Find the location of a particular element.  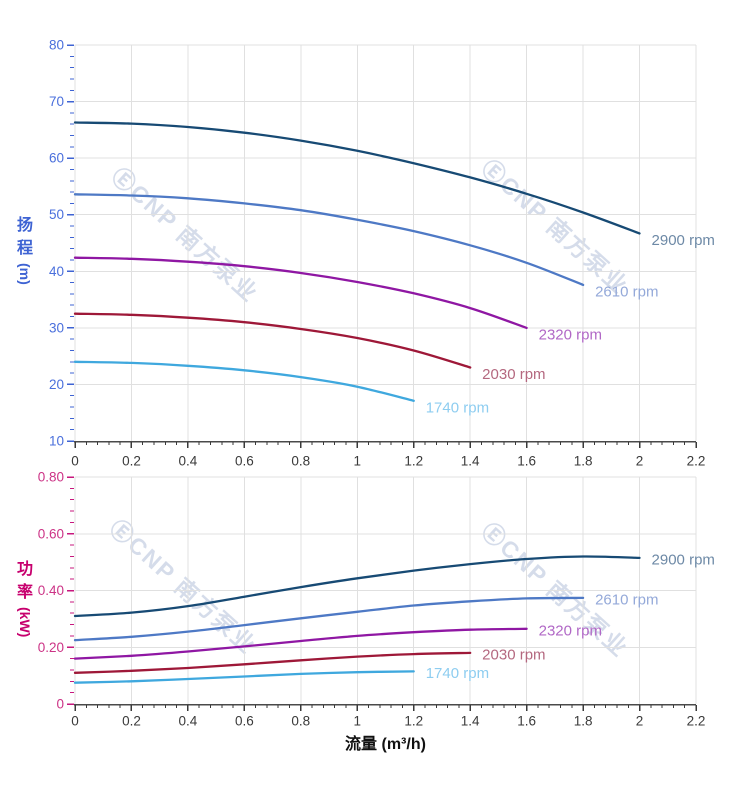

power-axis-title: 功 率 (kW) is located at coordinates (25, 597).